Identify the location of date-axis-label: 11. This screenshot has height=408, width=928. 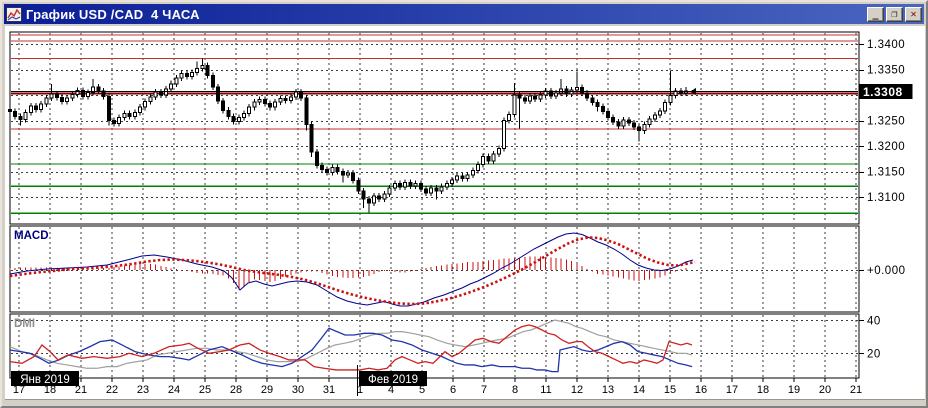
(545, 390).